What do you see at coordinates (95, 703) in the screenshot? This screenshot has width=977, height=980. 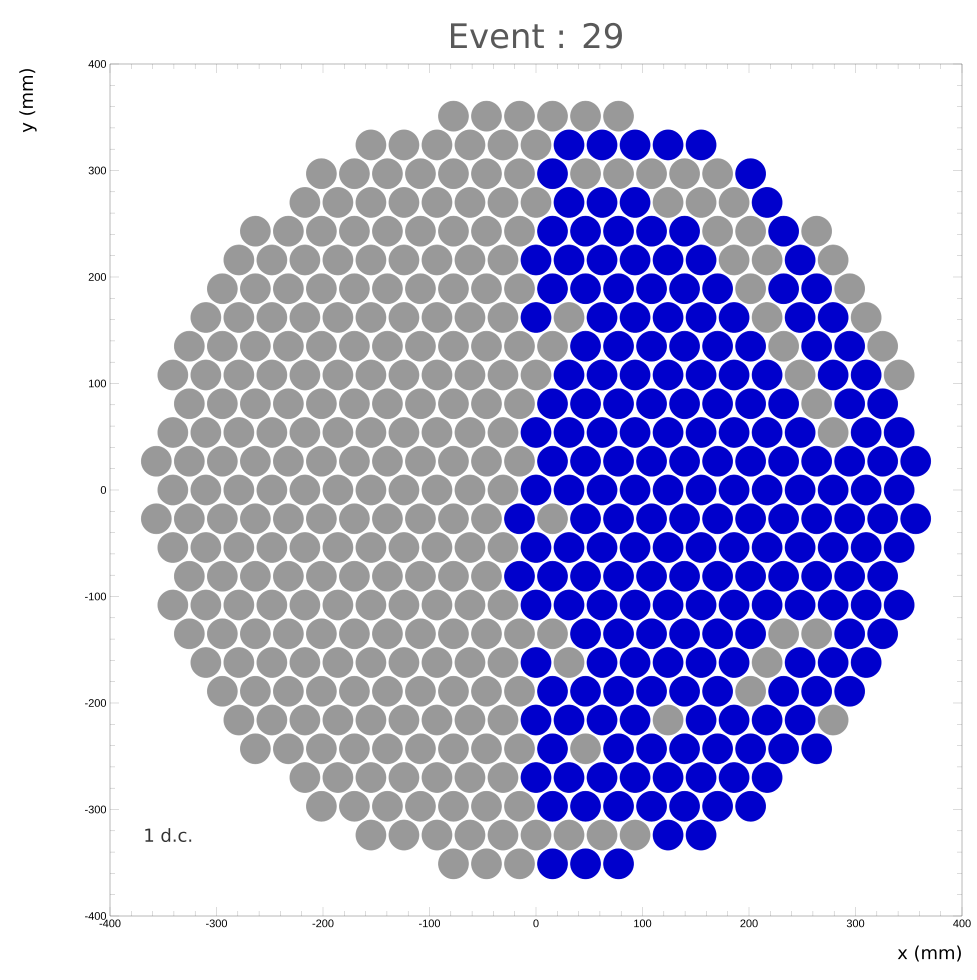 I see `y-tick-label: -200` at bounding box center [95, 703].